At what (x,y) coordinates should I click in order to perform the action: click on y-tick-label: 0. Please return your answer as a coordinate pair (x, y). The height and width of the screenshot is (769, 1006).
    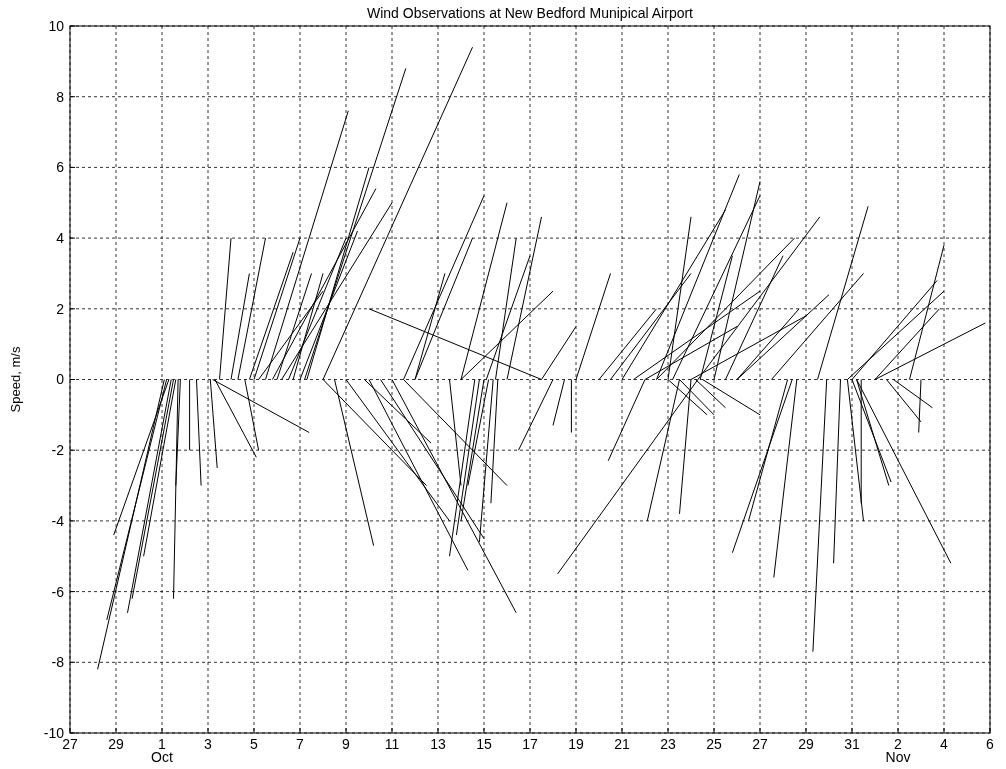
    Looking at the image, I should click on (60, 379).